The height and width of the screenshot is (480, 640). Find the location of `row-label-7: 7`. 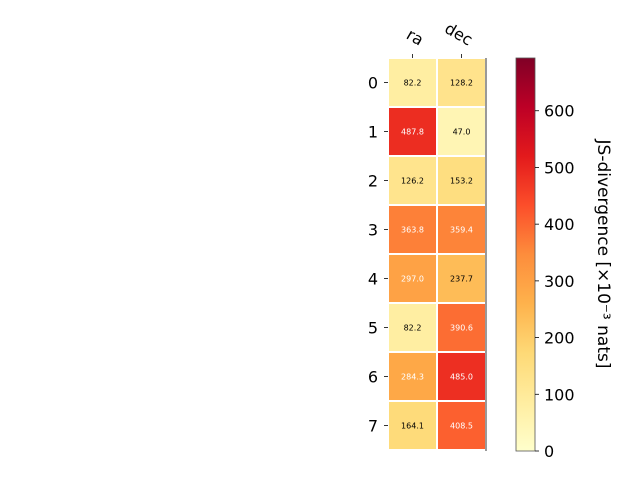

row-label-7: 7 is located at coordinates (373, 426).